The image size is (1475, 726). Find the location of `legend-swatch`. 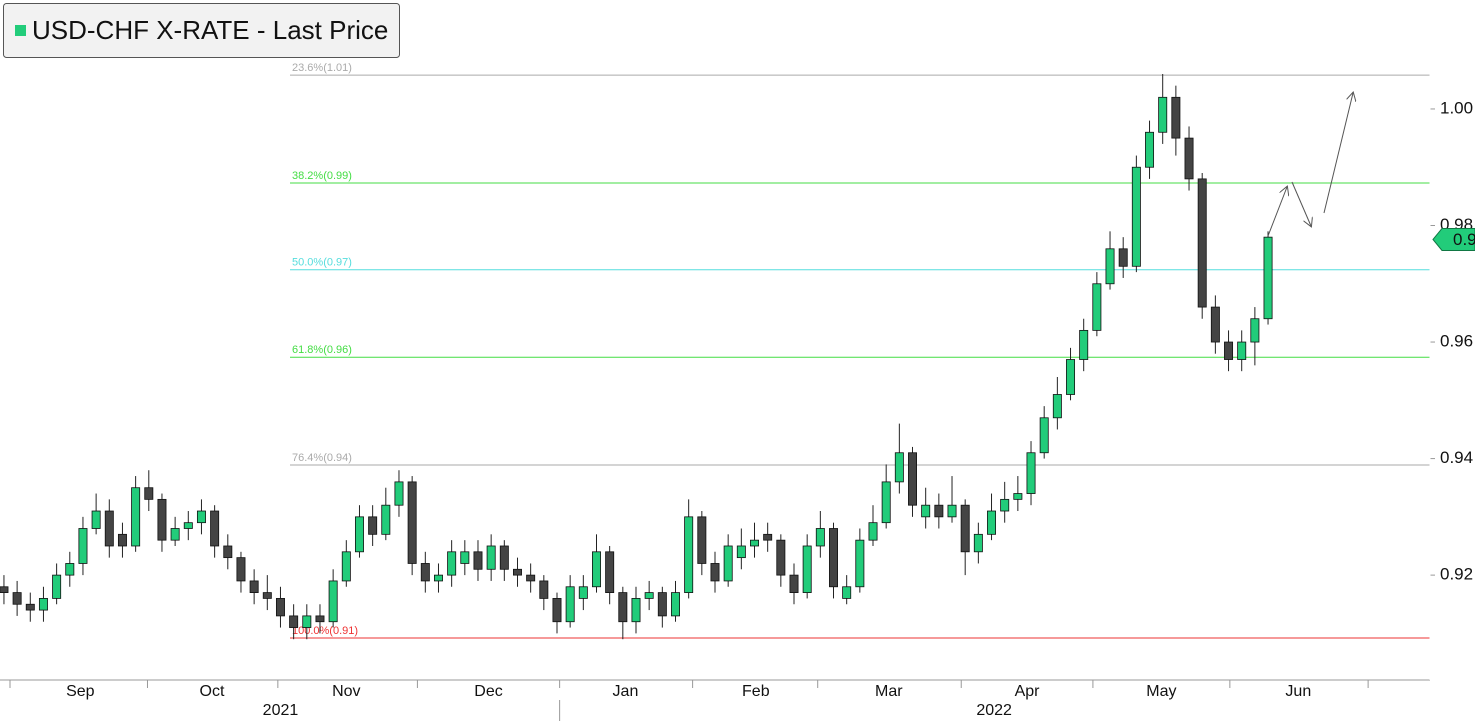

legend-swatch is located at coordinates (20, 30).